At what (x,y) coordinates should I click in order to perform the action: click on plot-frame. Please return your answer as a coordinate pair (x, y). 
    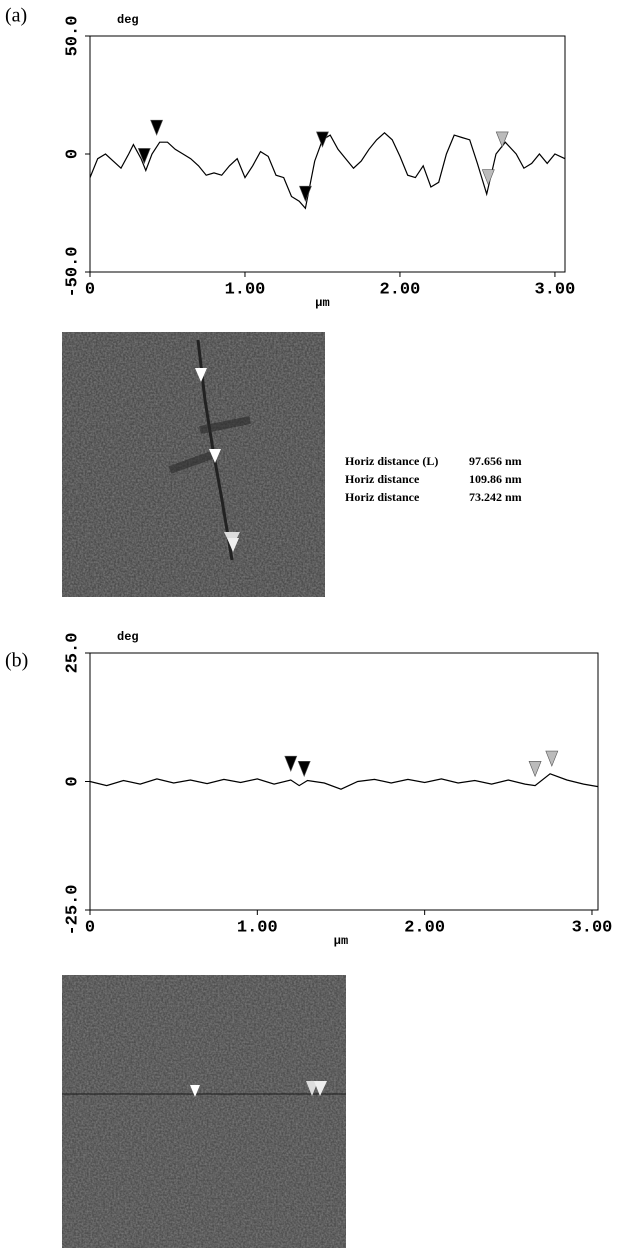
    Looking at the image, I should click on (327, 154).